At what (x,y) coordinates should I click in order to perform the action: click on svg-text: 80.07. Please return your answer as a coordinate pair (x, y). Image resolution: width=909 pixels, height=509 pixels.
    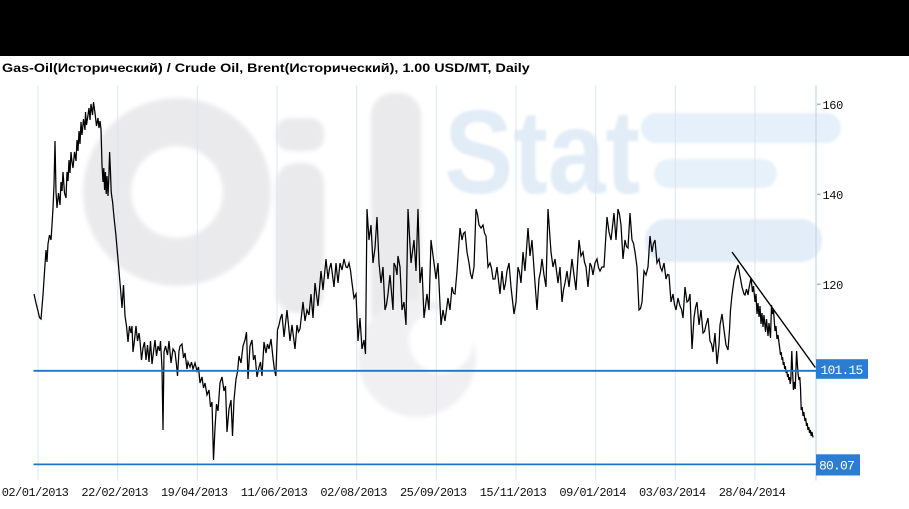
    Looking at the image, I should click on (836, 466).